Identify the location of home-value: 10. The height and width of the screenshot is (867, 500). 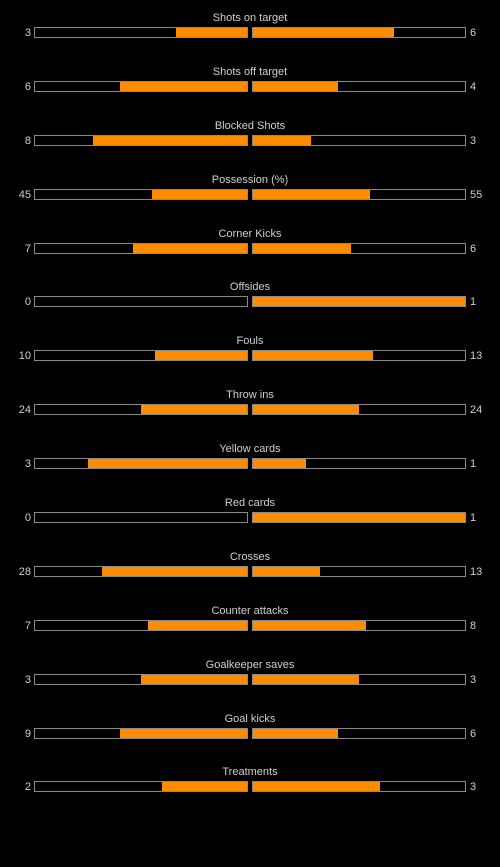
(24, 356).